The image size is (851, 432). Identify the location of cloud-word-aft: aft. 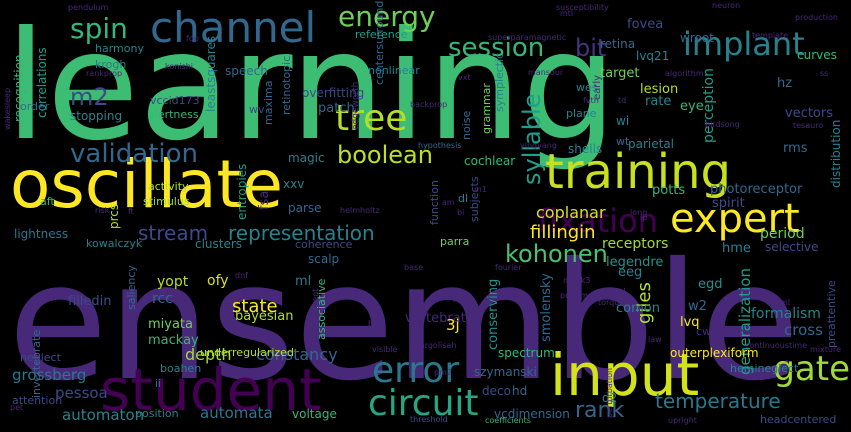
(47, 201).